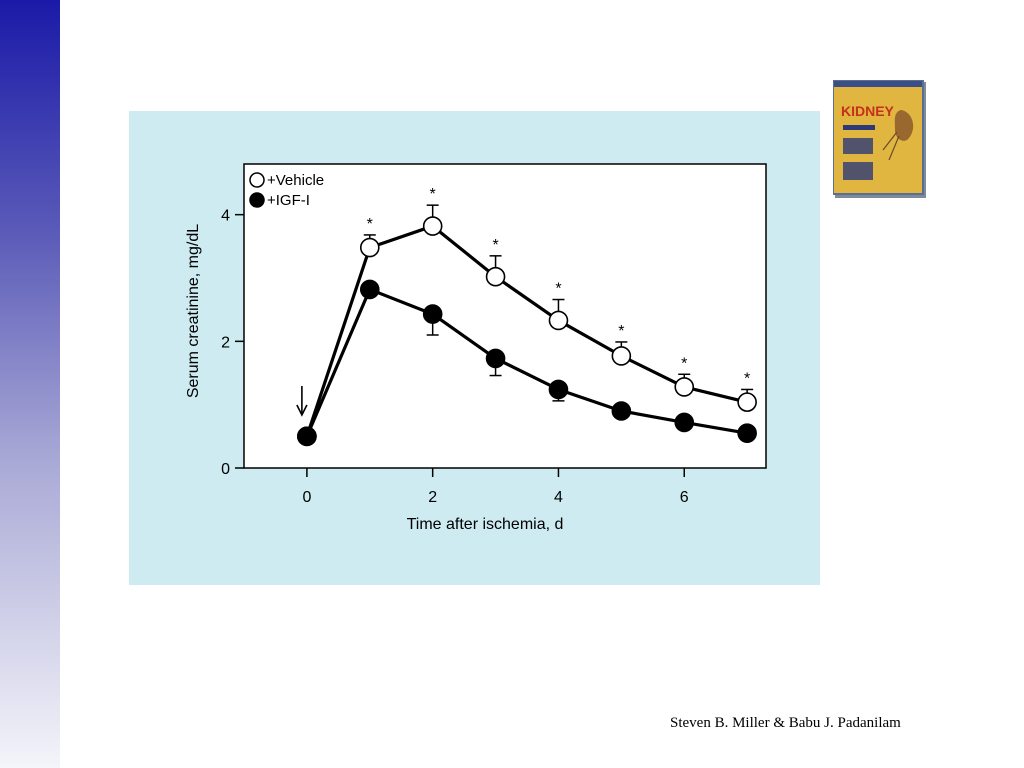 This screenshot has width=1024, height=768. I want to click on book-cover-band, so click(878, 84).